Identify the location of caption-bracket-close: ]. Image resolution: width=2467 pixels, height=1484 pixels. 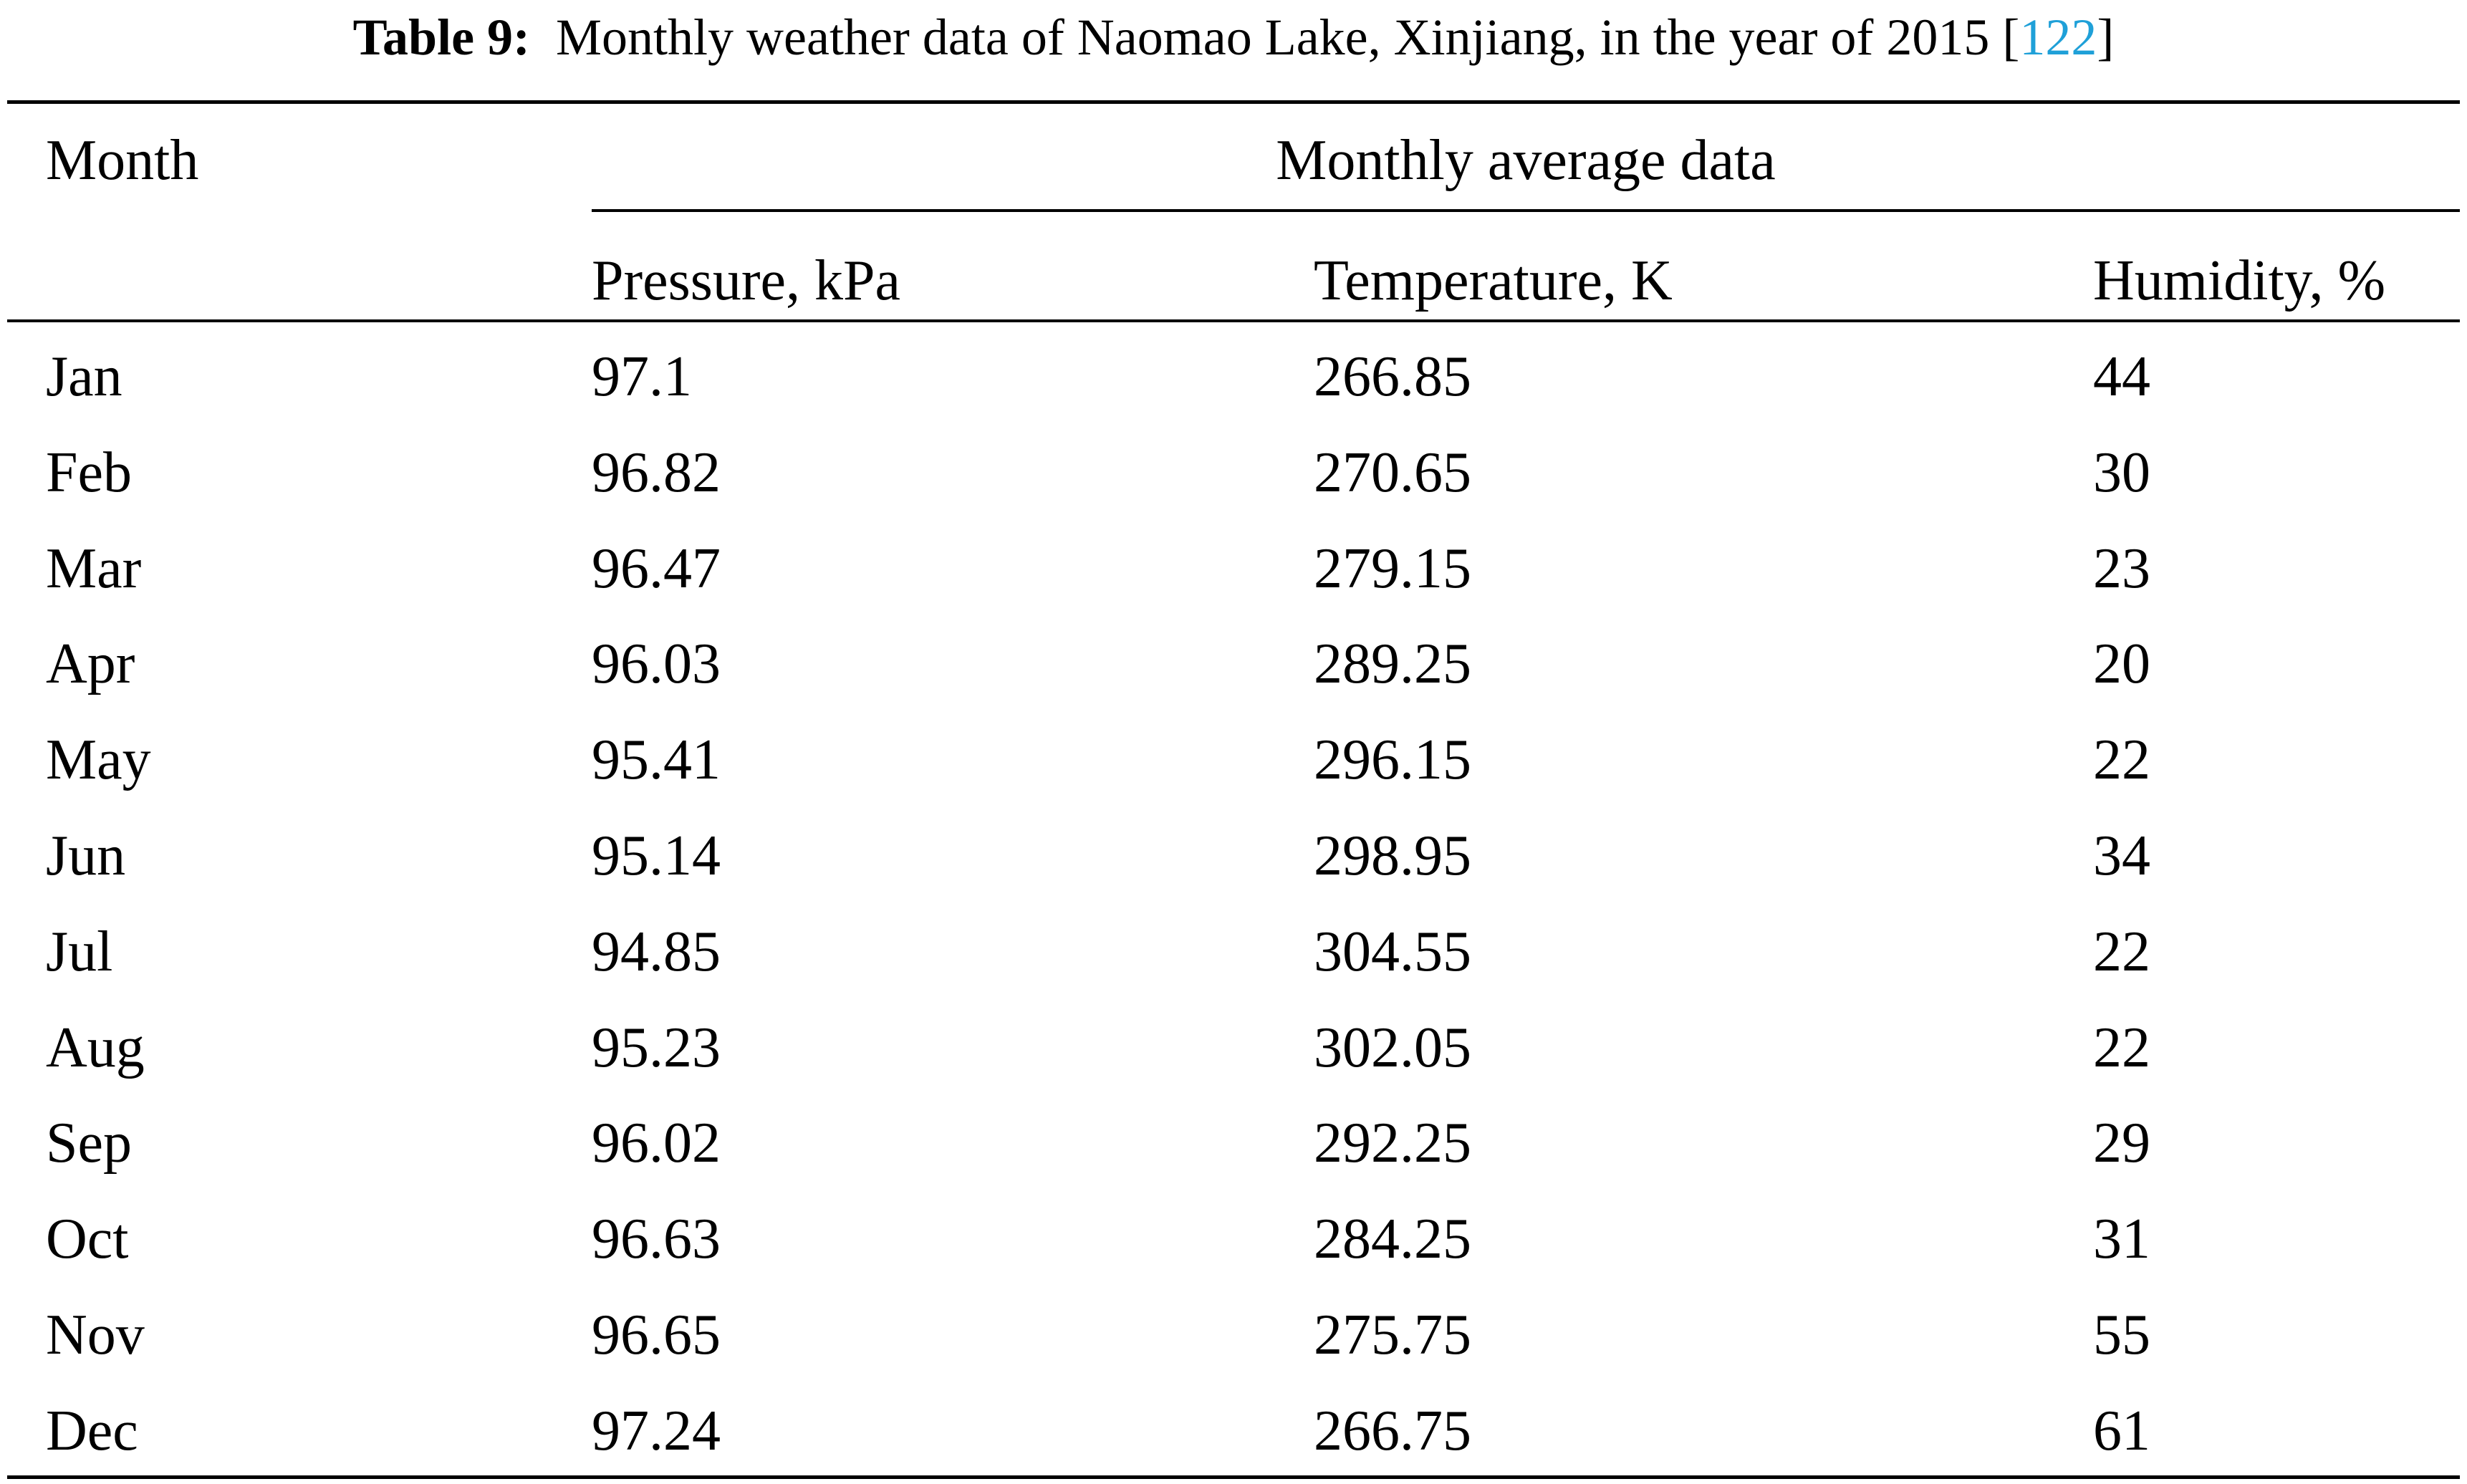
(2106, 37).